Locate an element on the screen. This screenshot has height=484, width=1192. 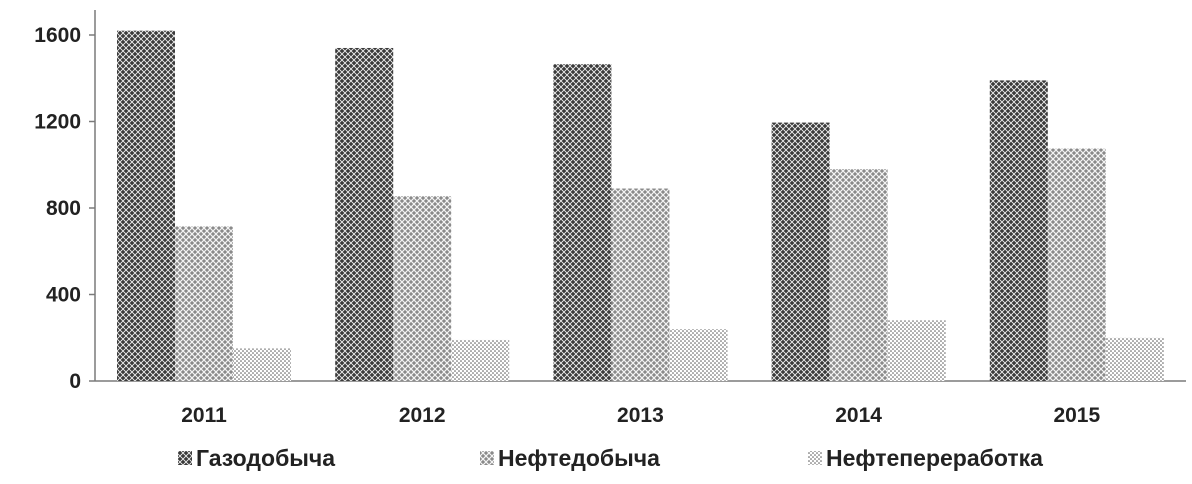
bar-2-2011 is located at coordinates (204, 303).